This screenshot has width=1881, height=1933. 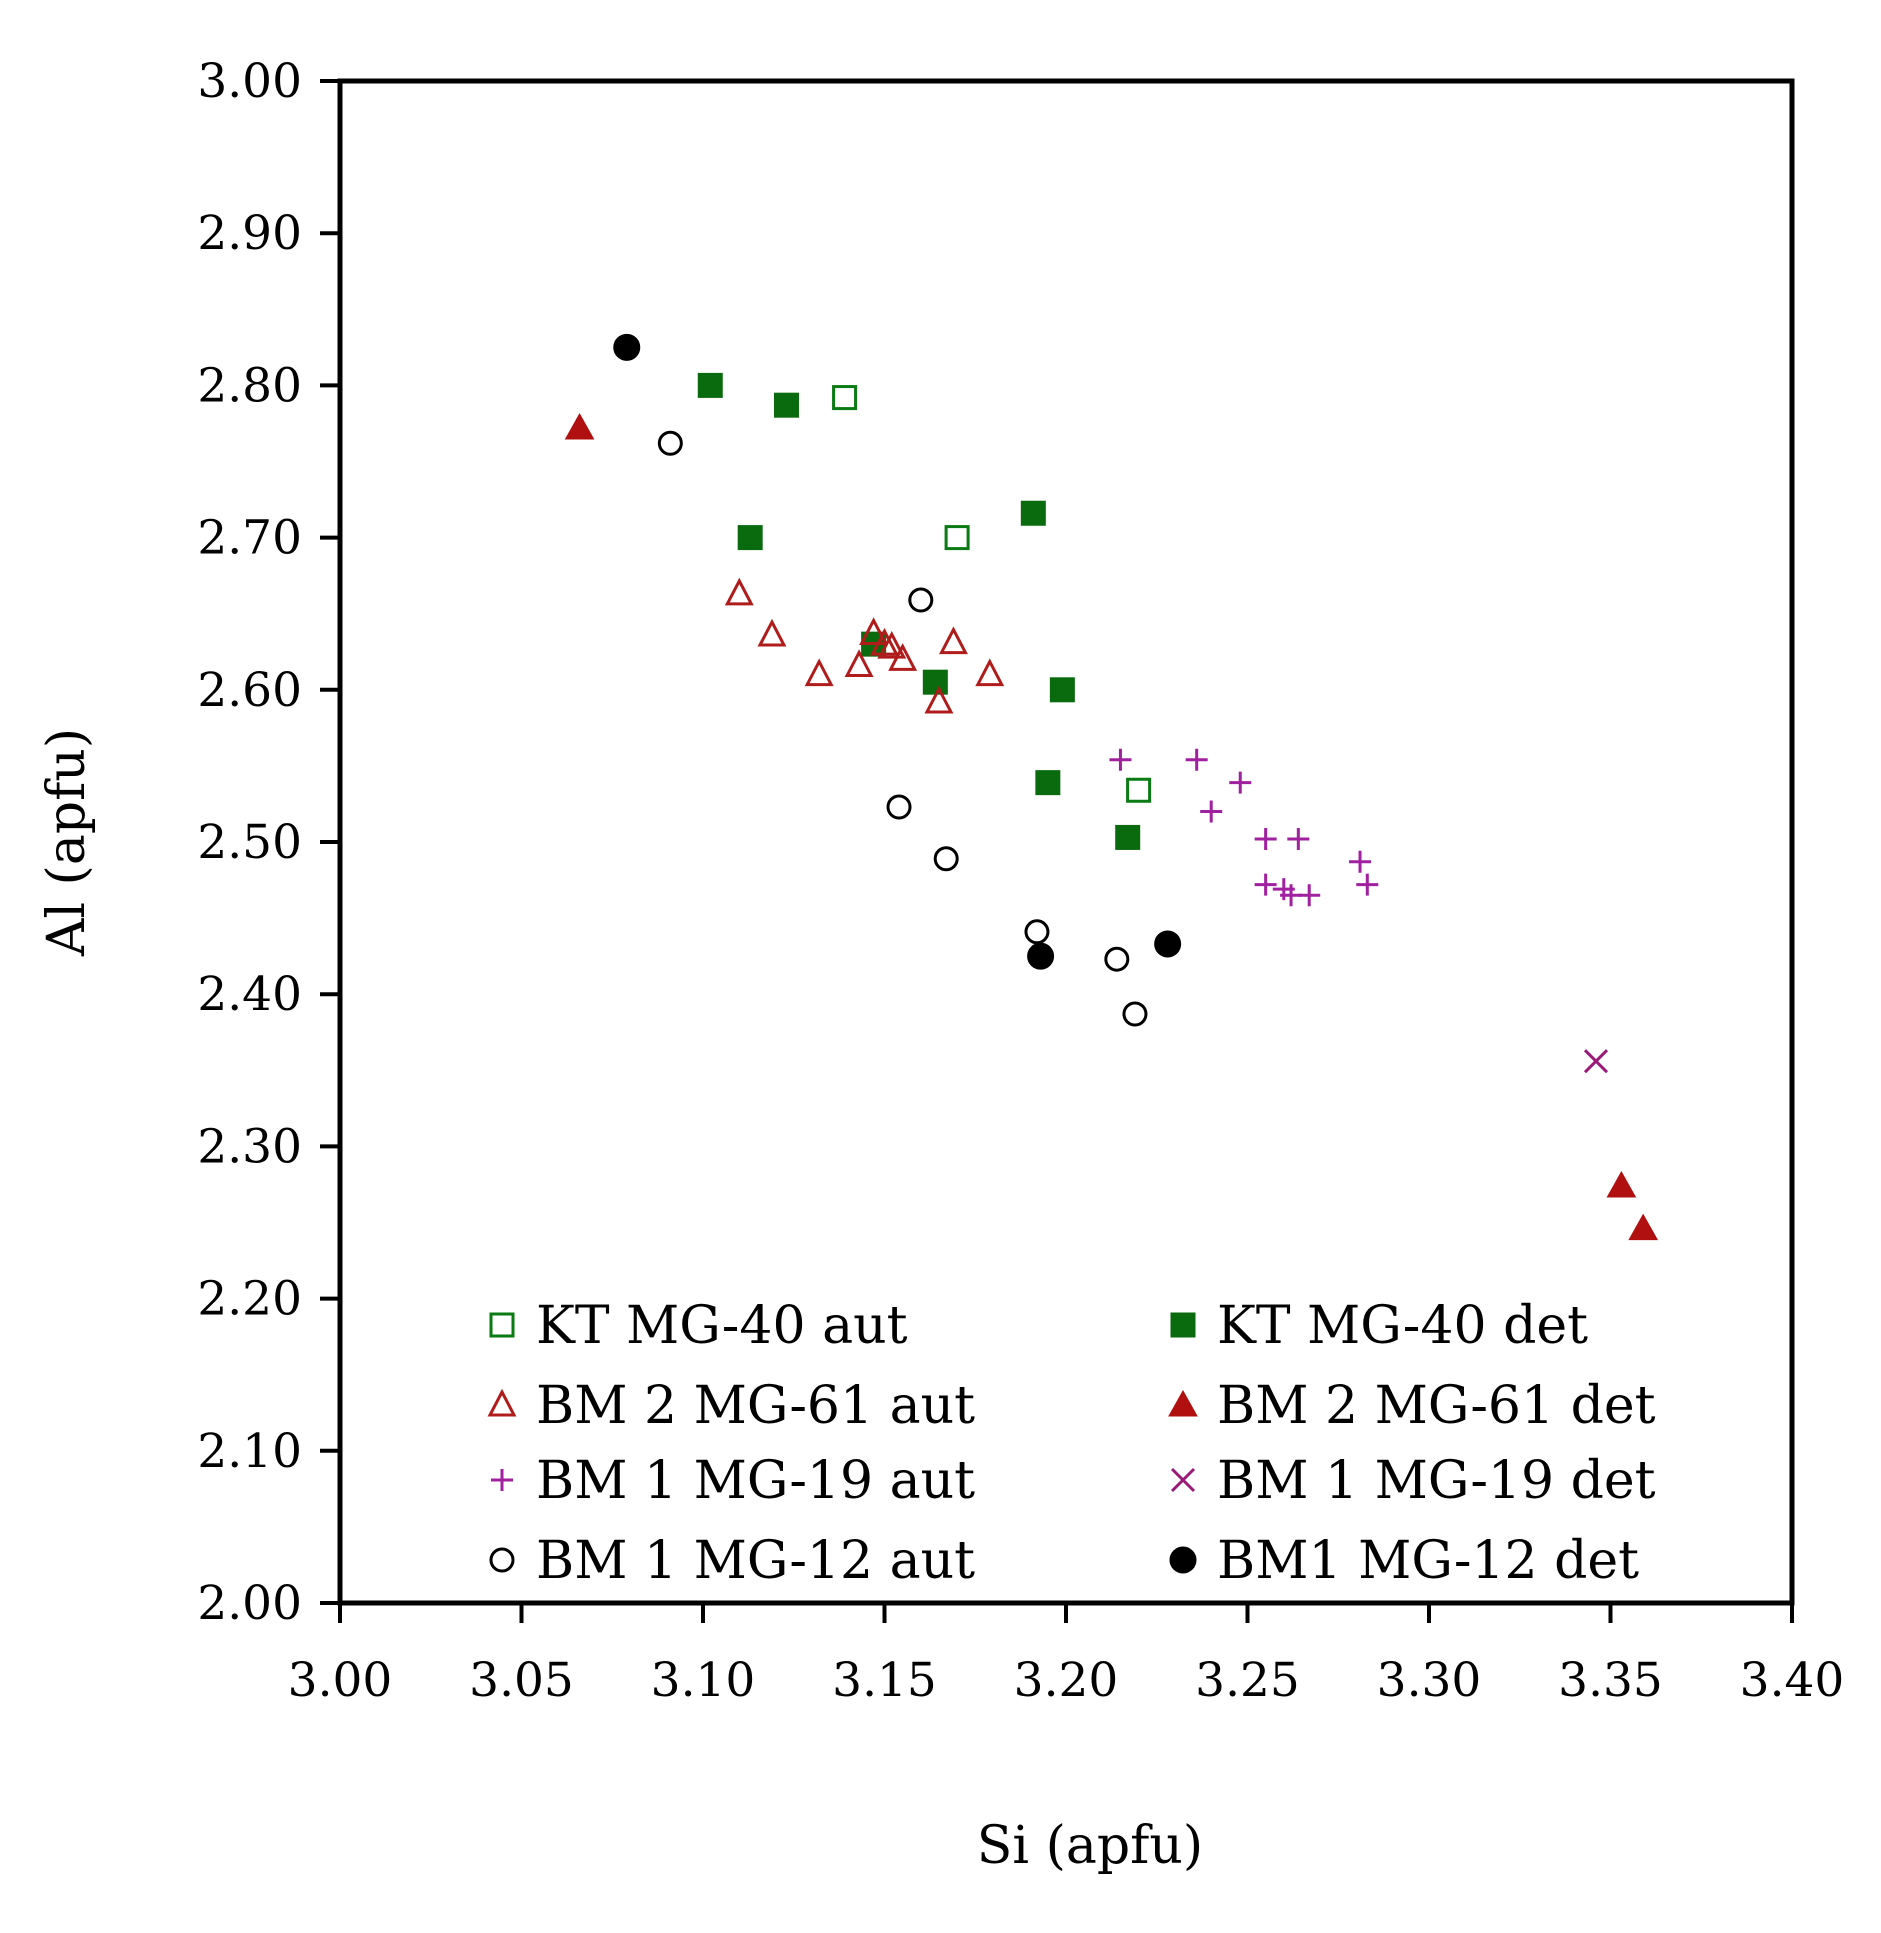 I want to click on legend-label: BM 2 MG-61 det, so click(x=1436, y=1406).